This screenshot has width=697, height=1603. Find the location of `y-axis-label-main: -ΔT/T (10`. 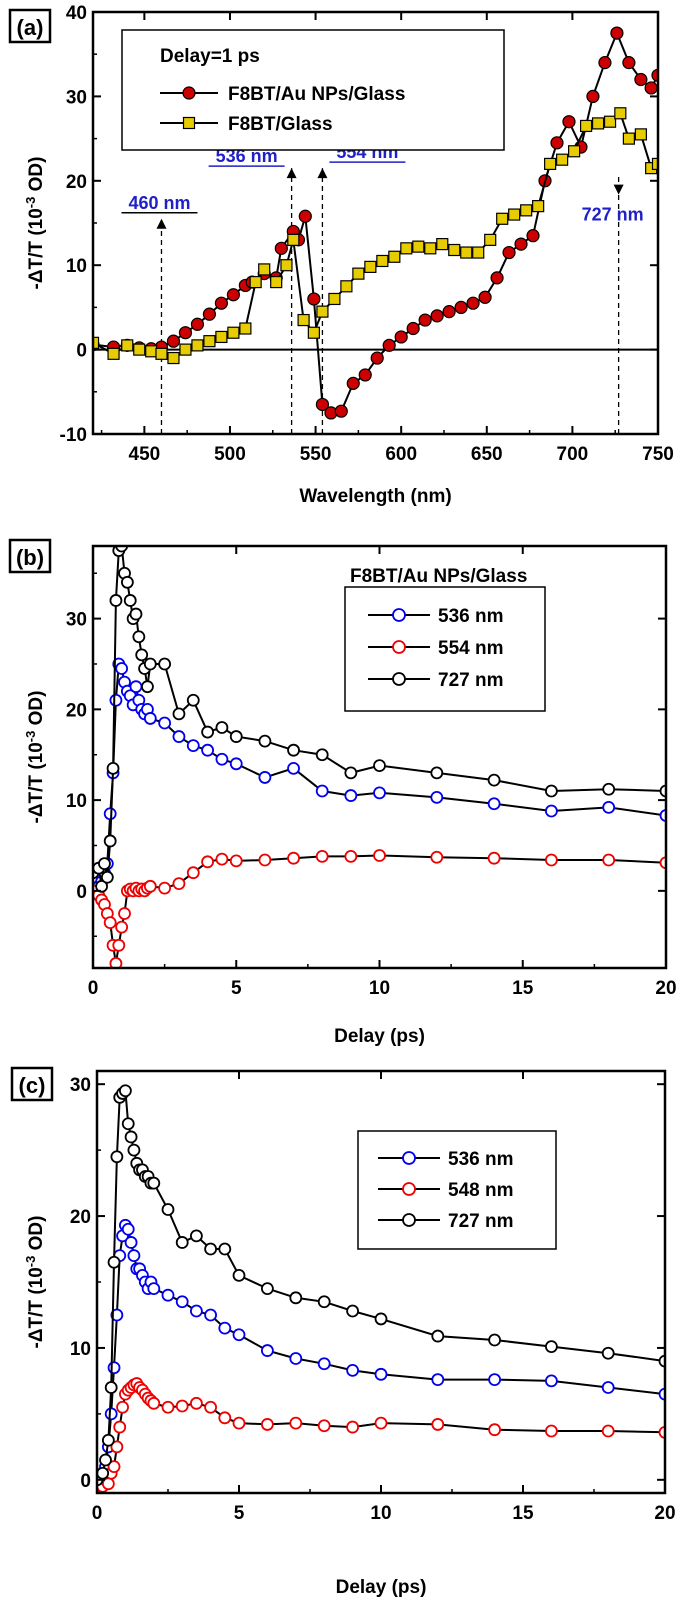

y-axis-label-main: -ΔT/T (10 is located at coordinates (36, 1307).